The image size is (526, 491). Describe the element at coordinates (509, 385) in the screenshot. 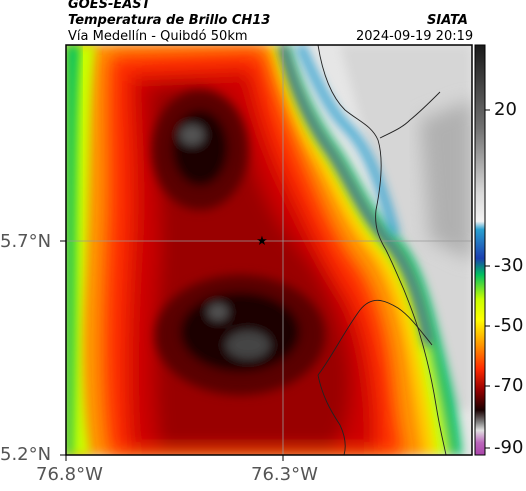

I see `colorbar-tick-minus70: -70` at that location.